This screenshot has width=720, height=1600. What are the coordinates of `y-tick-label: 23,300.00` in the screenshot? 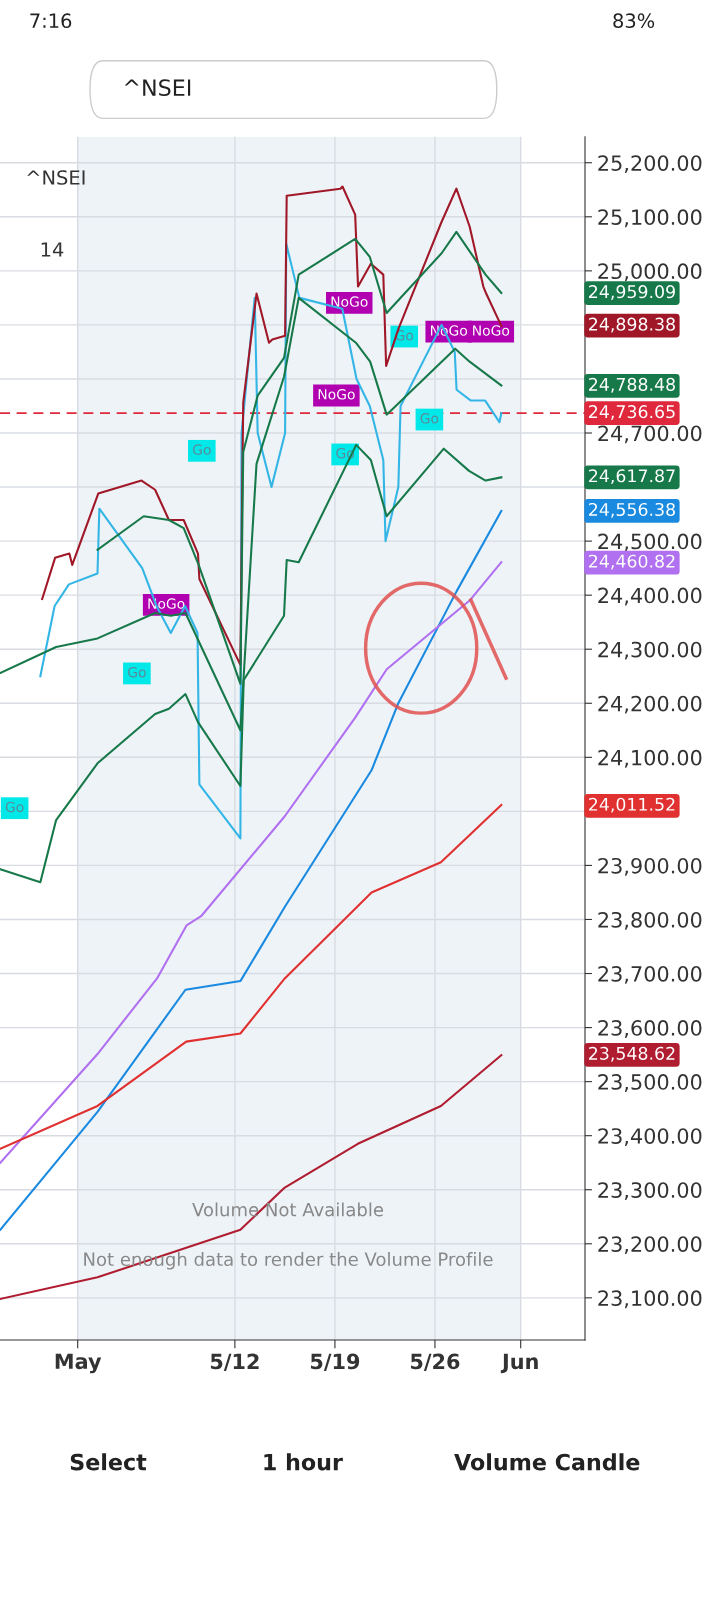 It's located at (650, 1191).